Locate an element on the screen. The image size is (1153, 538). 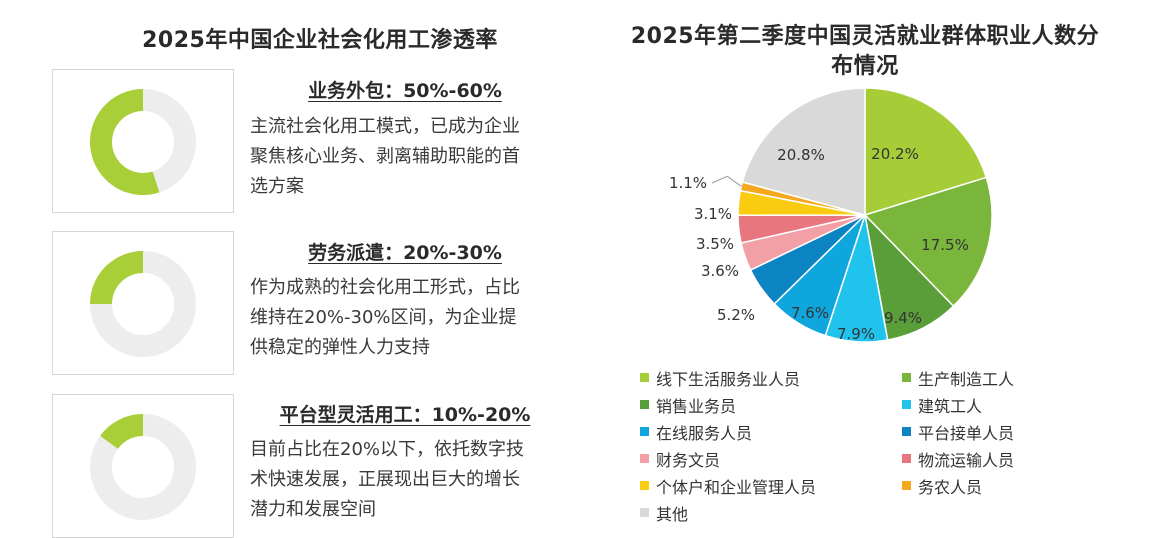
card-desc-line: 维持在20%-30%区间，为企业提 is located at coordinates (383, 317).